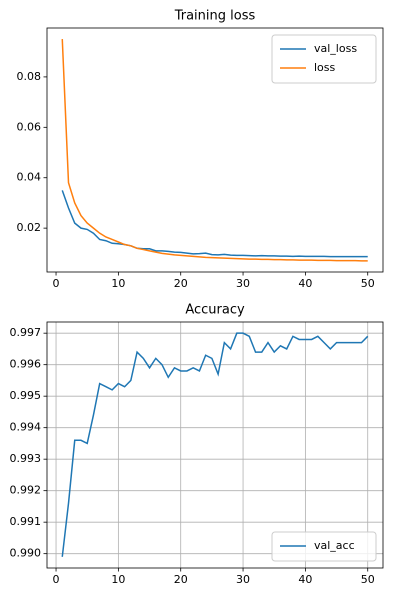 The width and height of the screenshot is (400, 600). What do you see at coordinates (334, 545) in the screenshot?
I see `legend-label: val_acc` at bounding box center [334, 545].